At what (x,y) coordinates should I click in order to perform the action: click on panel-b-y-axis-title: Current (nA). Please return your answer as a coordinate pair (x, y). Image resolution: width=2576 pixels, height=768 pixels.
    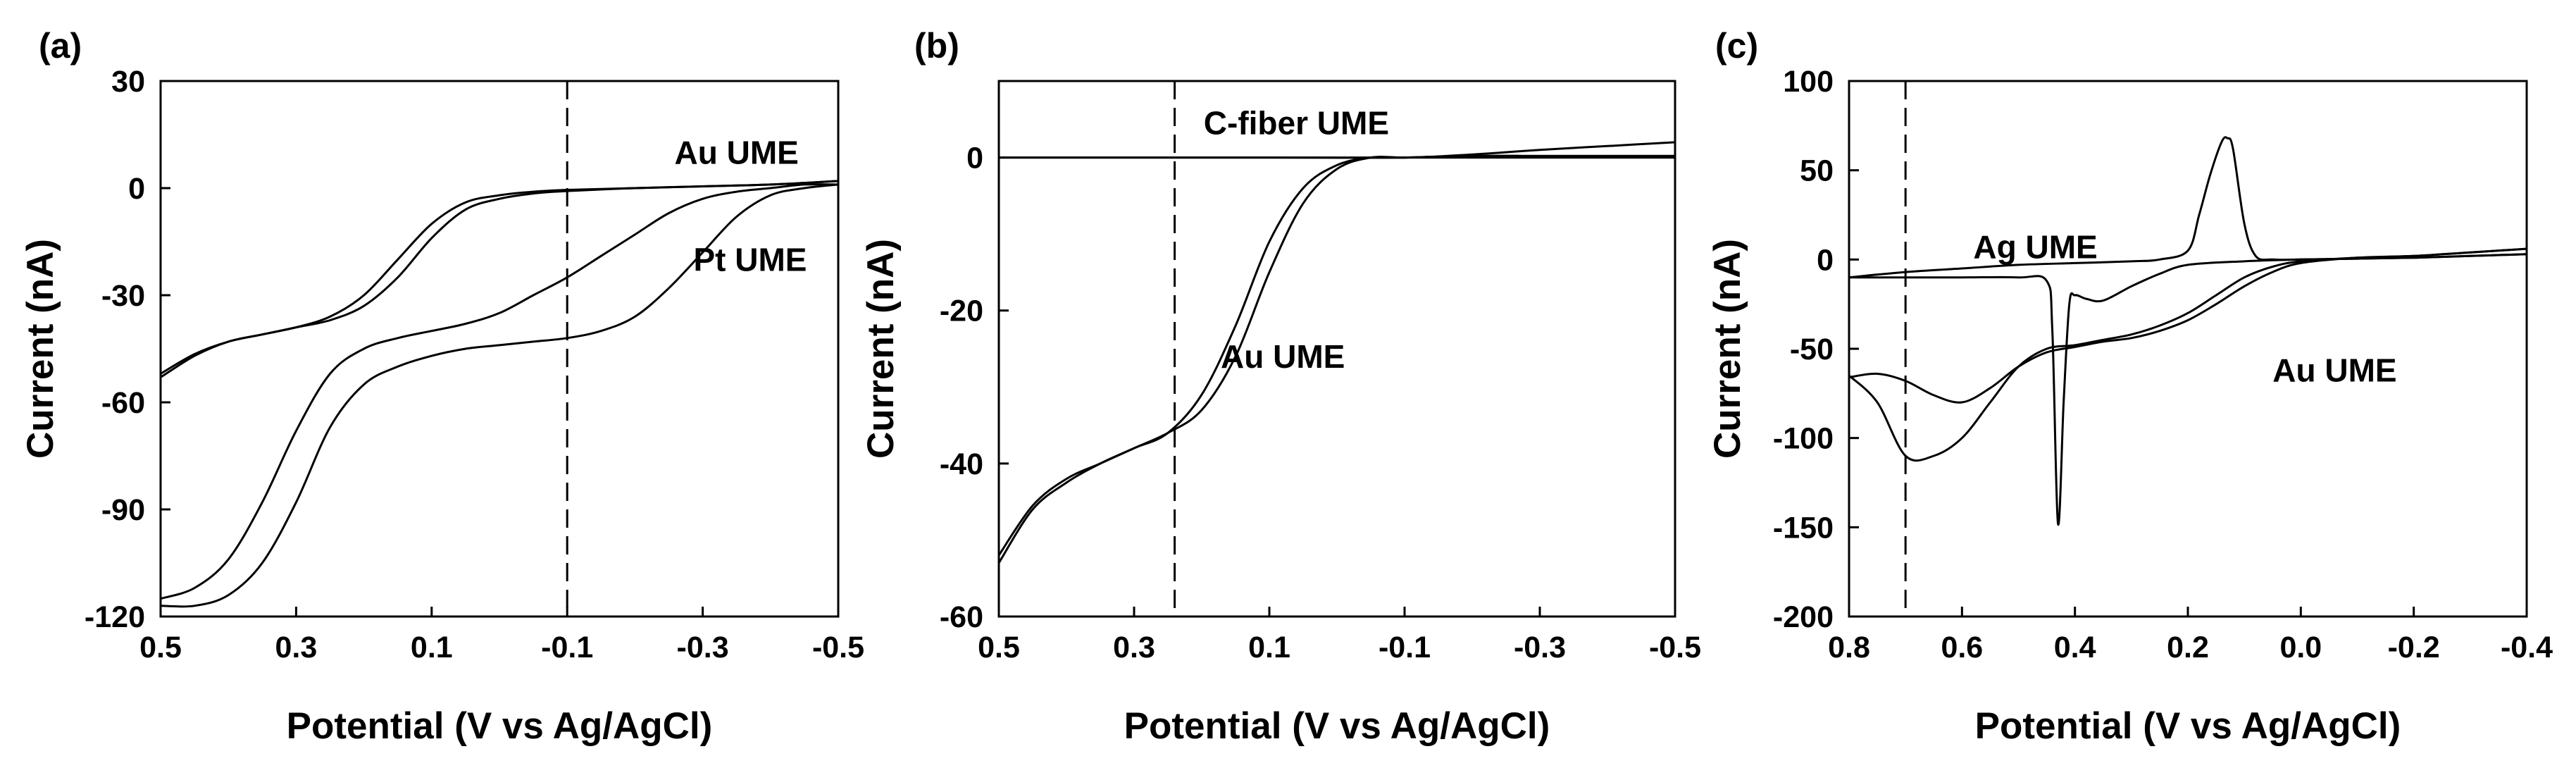
    Looking at the image, I should click on (881, 349).